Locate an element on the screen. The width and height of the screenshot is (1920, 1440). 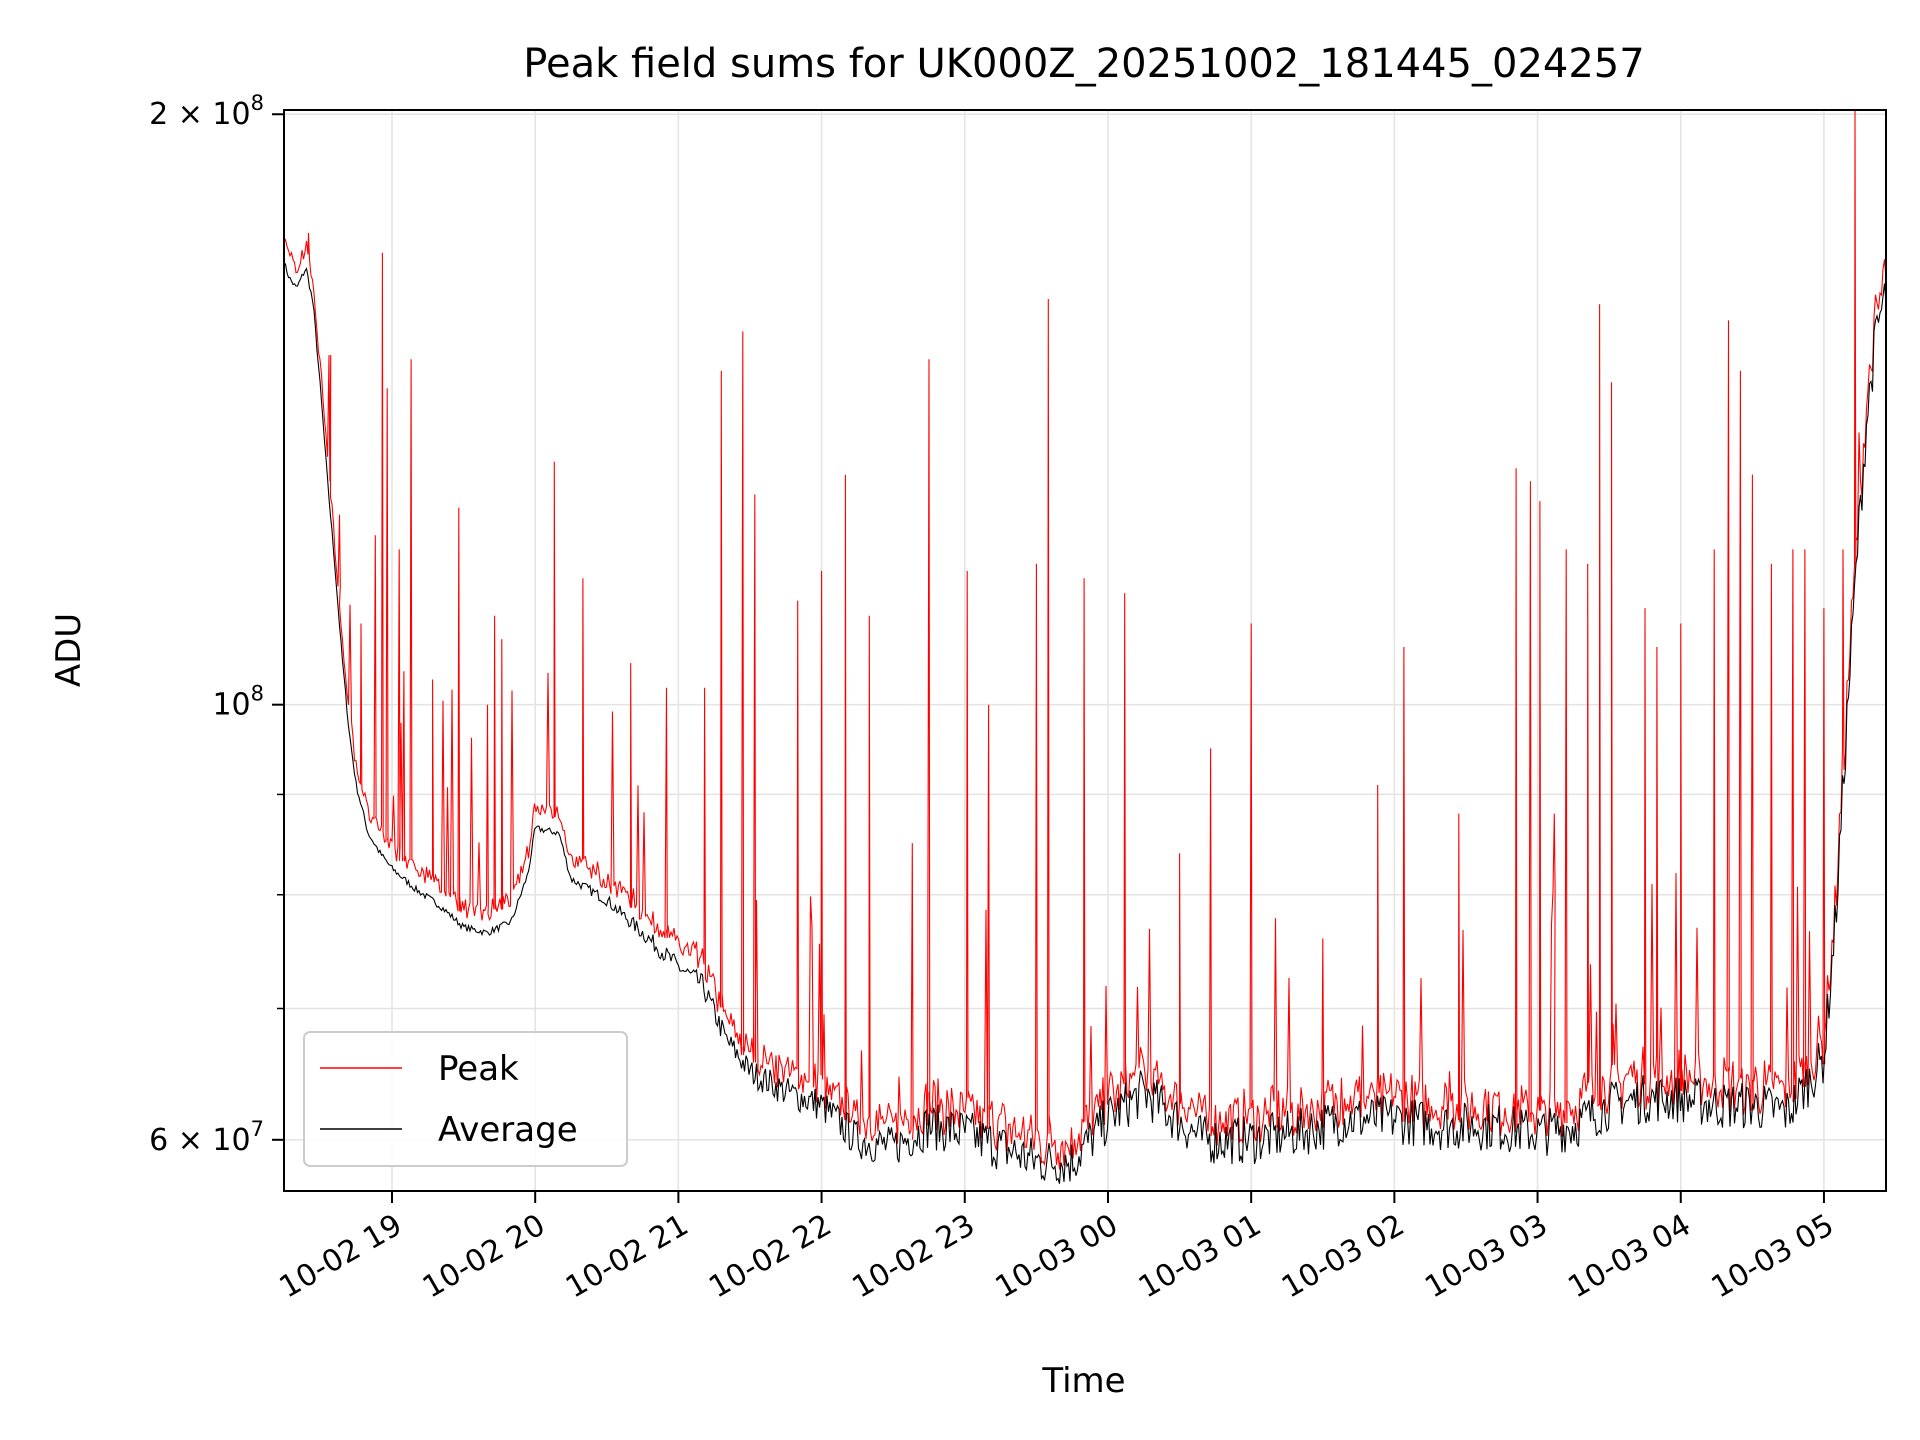
legend-box is located at coordinates (465, 1099).